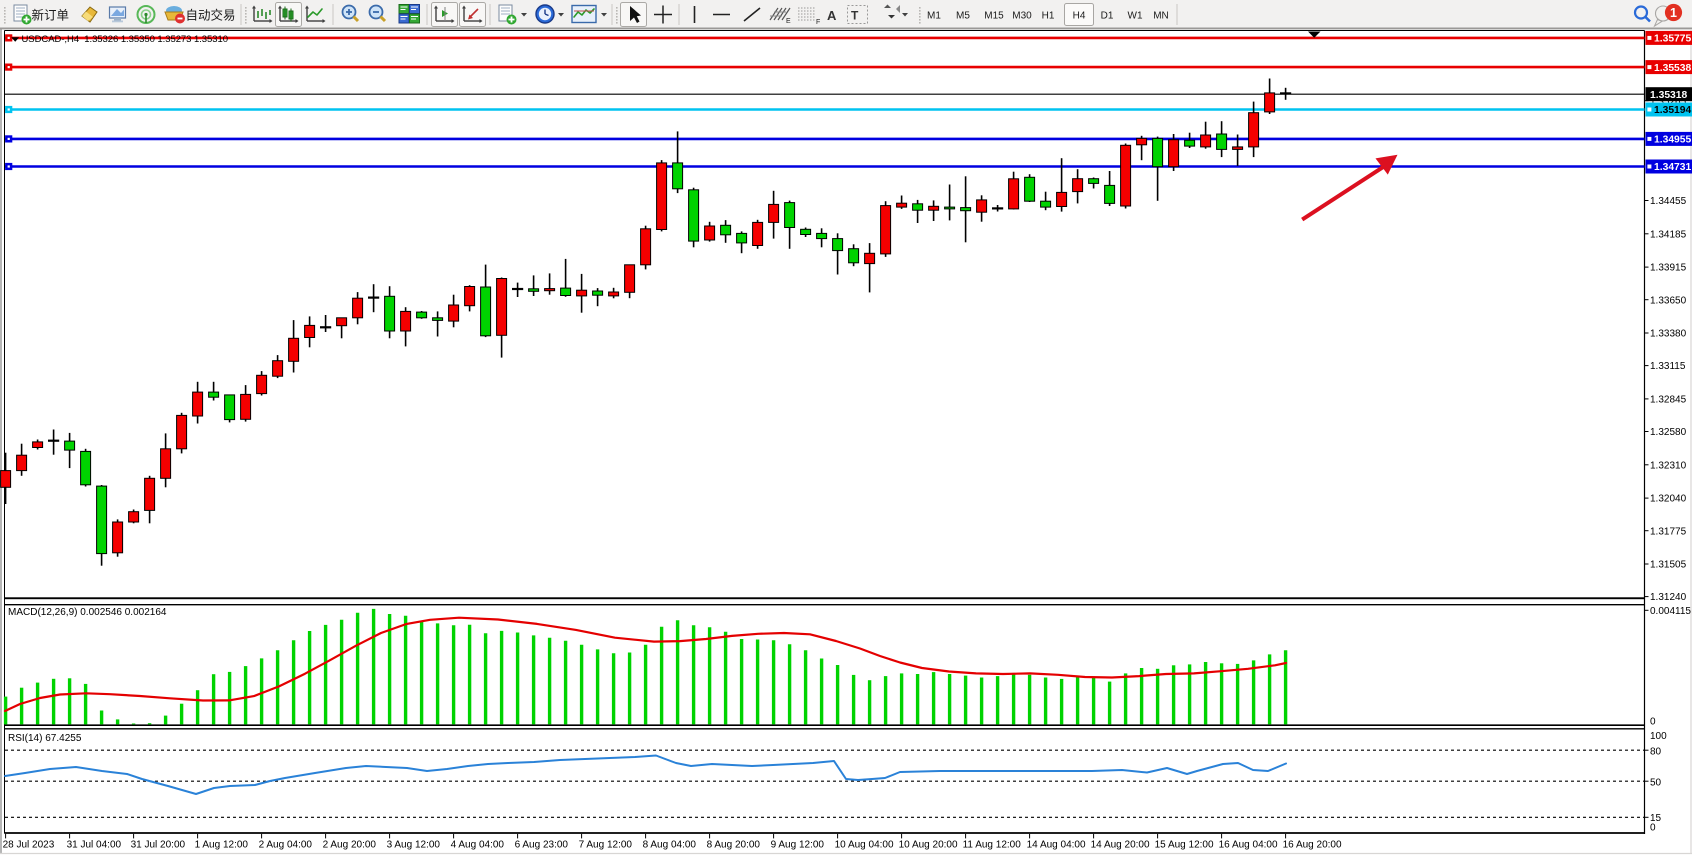  Describe the element at coordinates (45, 738) in the screenshot. I see `svg-text: RSI(14) 67.4255` at that location.